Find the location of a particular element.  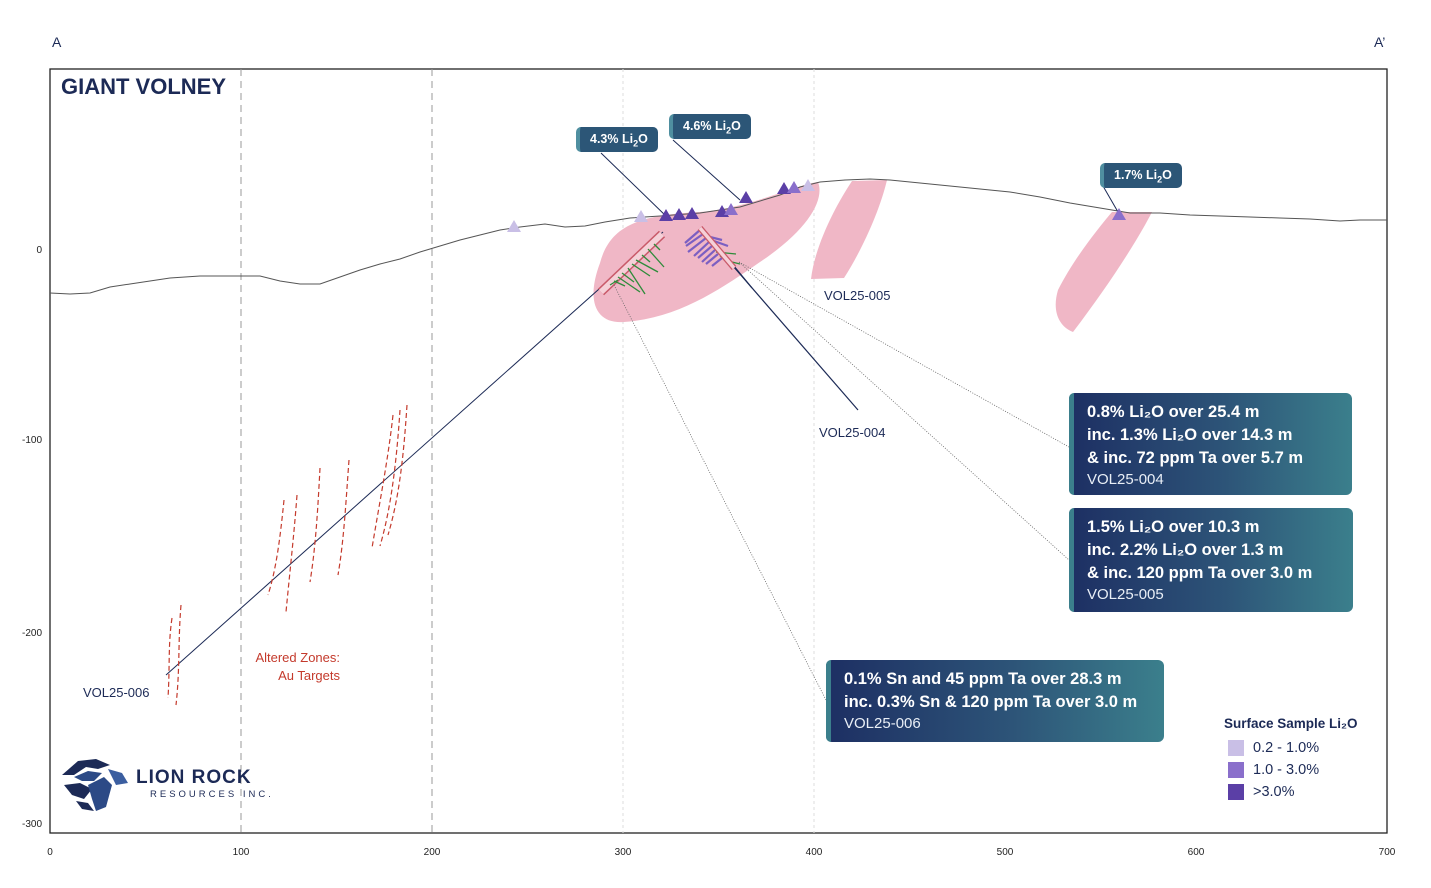

section-start-label: A is located at coordinates (57, 42).